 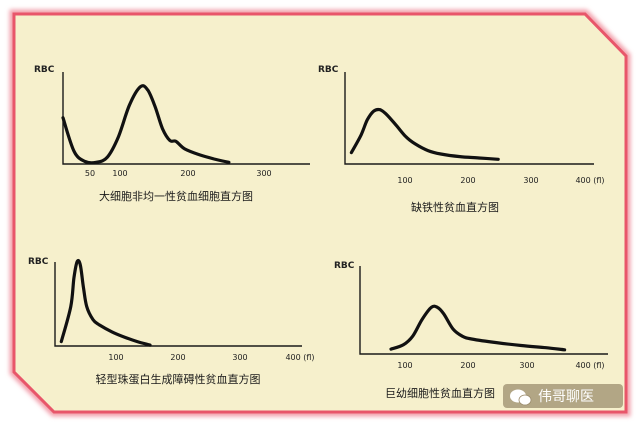 I want to click on x-tick-label: 50, so click(x=90, y=173).